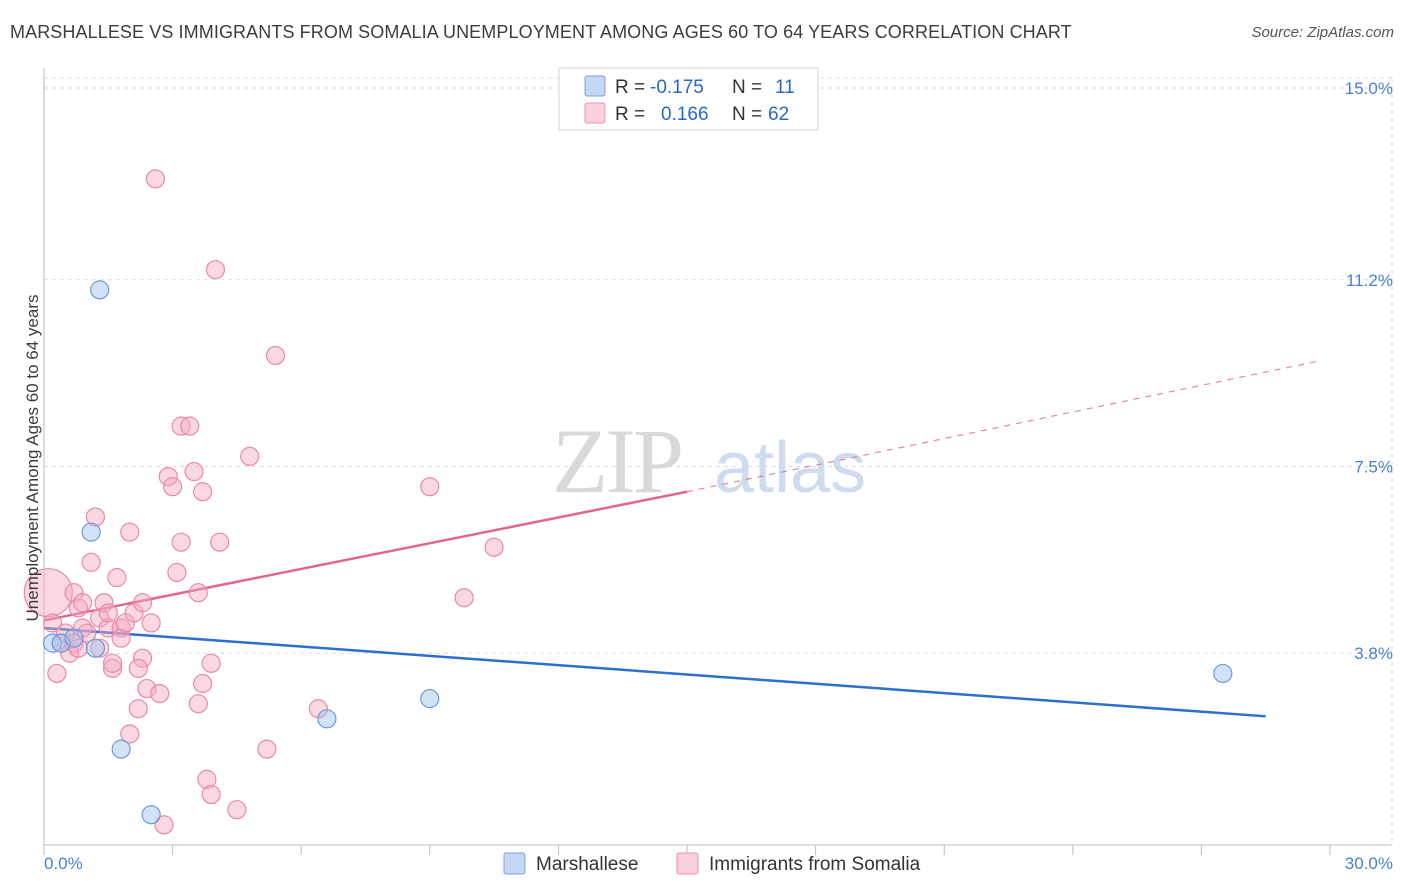 The height and width of the screenshot is (892, 1406). I want to click on bottom-legend-label-somalia: Immigrants from Somalia, so click(815, 864).